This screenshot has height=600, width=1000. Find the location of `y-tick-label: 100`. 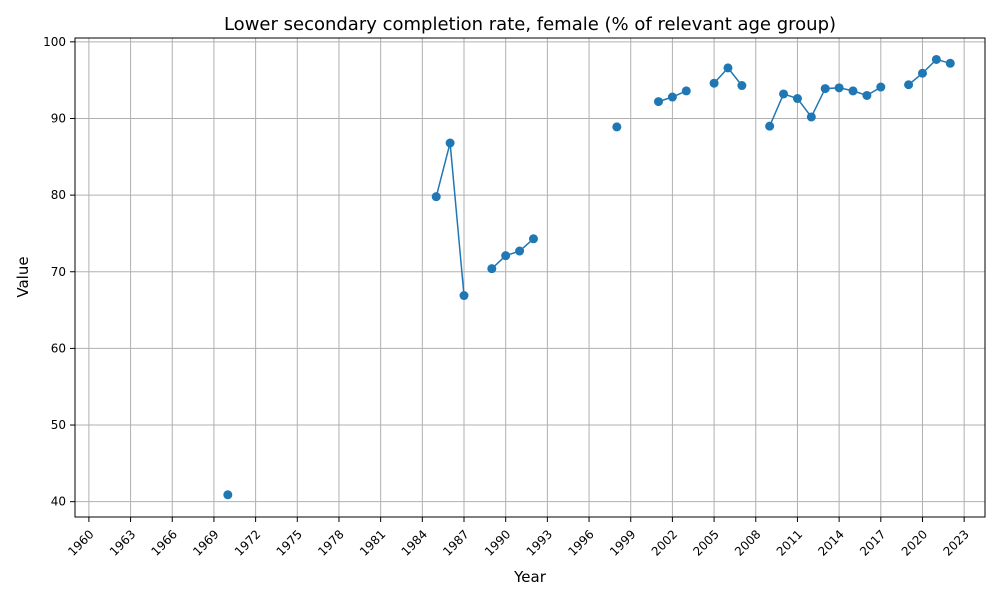

y-tick-label: 100 is located at coordinates (54, 42).